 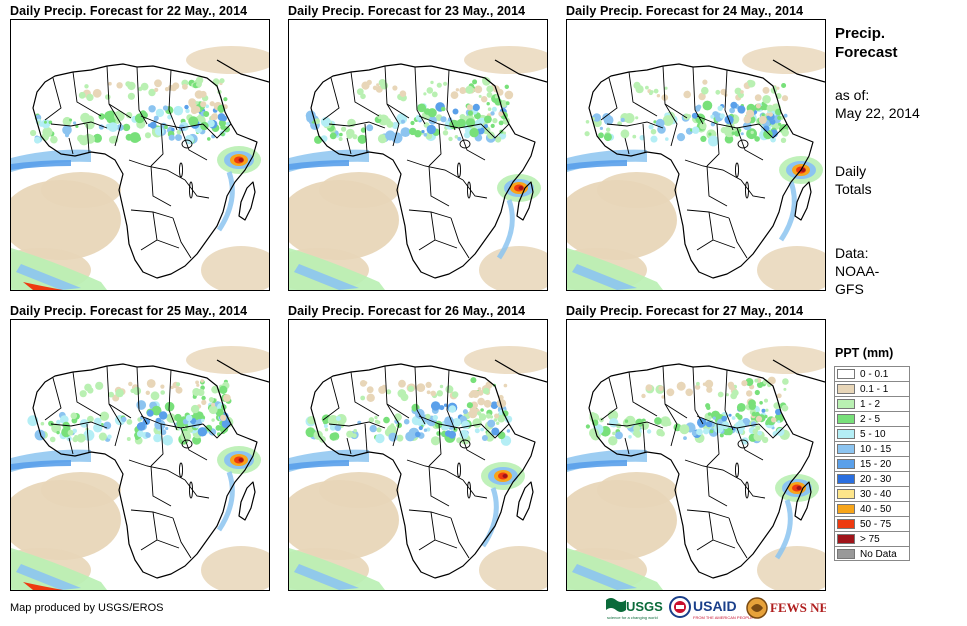 I want to click on legend-label: 40 - 50, so click(x=876, y=509).